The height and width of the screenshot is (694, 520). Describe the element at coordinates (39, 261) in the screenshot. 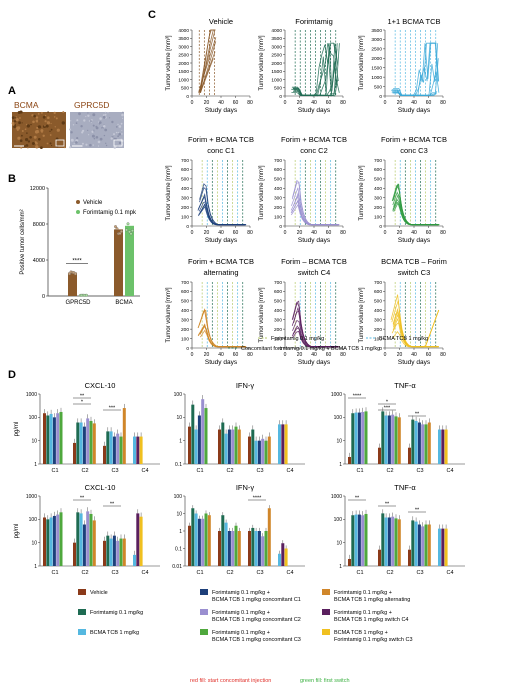

I see `y-tick-label: 4000` at that location.